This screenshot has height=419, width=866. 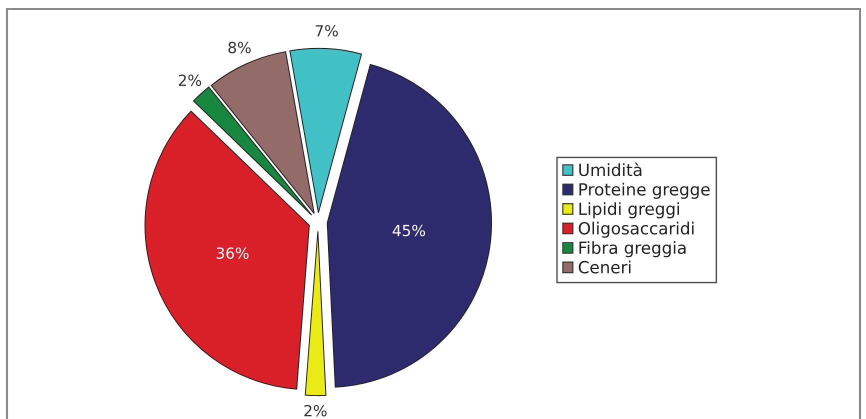 I want to click on legend-label: Proteine gregge, so click(x=644, y=190).